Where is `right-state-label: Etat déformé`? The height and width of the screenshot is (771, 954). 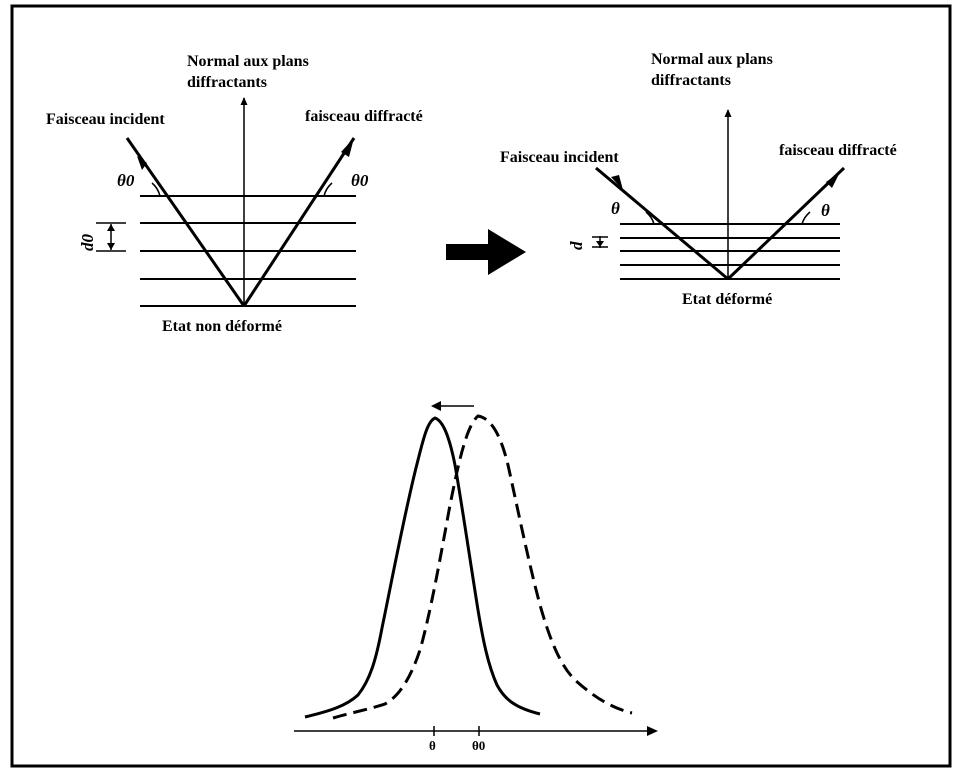
right-state-label: Etat déformé is located at coordinates (727, 299).